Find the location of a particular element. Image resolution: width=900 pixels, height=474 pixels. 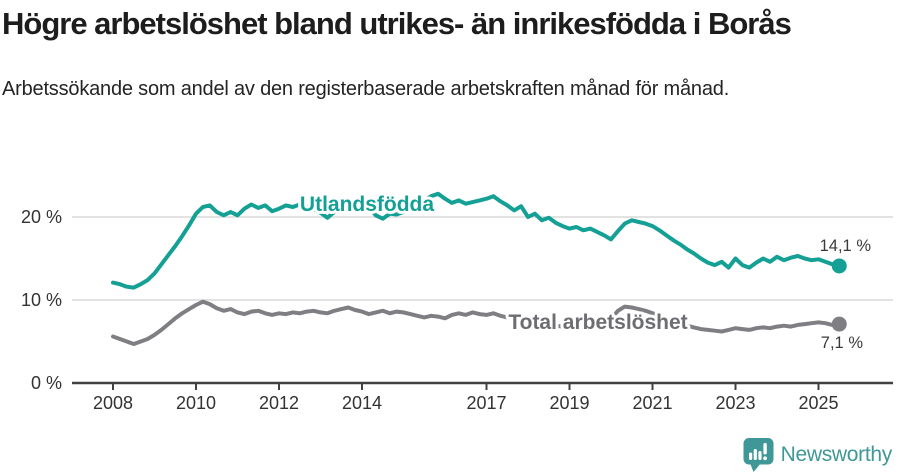

newsworthy-bubble-chart-icon is located at coordinates (758, 455).